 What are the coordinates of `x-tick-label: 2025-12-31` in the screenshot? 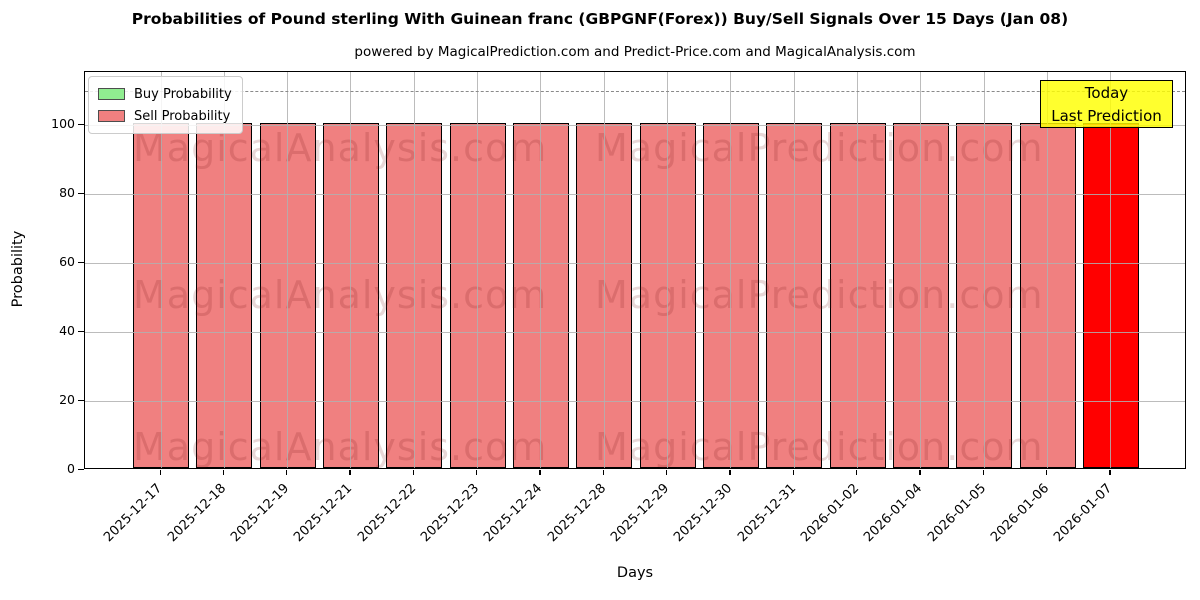 It's located at (766, 513).